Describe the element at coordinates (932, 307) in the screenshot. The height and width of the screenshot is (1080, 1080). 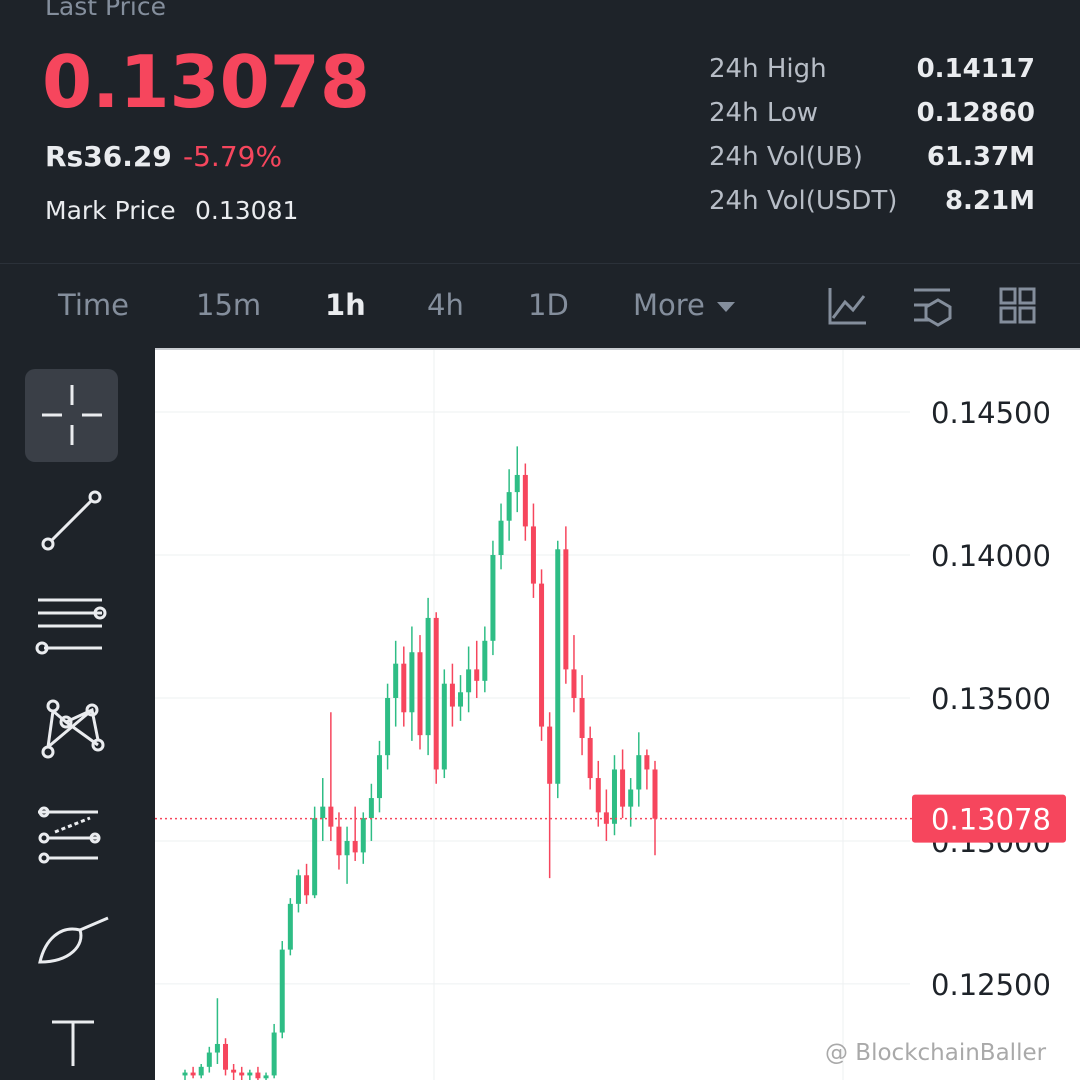
I see `chart-tools-icons` at that location.